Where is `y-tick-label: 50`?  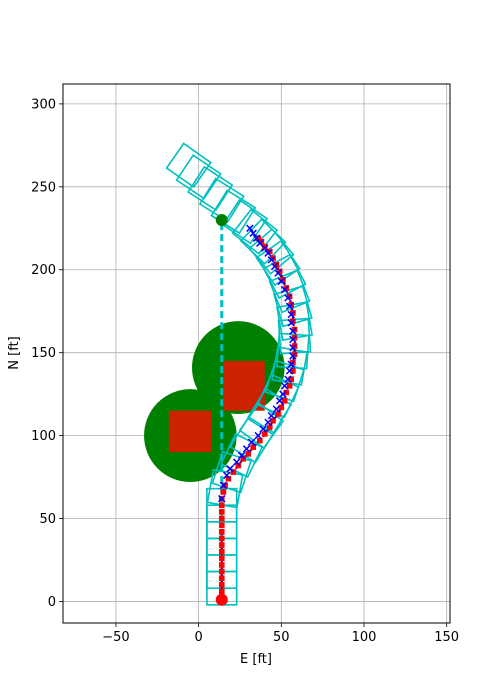
y-tick-label: 50 is located at coordinates (47, 519).